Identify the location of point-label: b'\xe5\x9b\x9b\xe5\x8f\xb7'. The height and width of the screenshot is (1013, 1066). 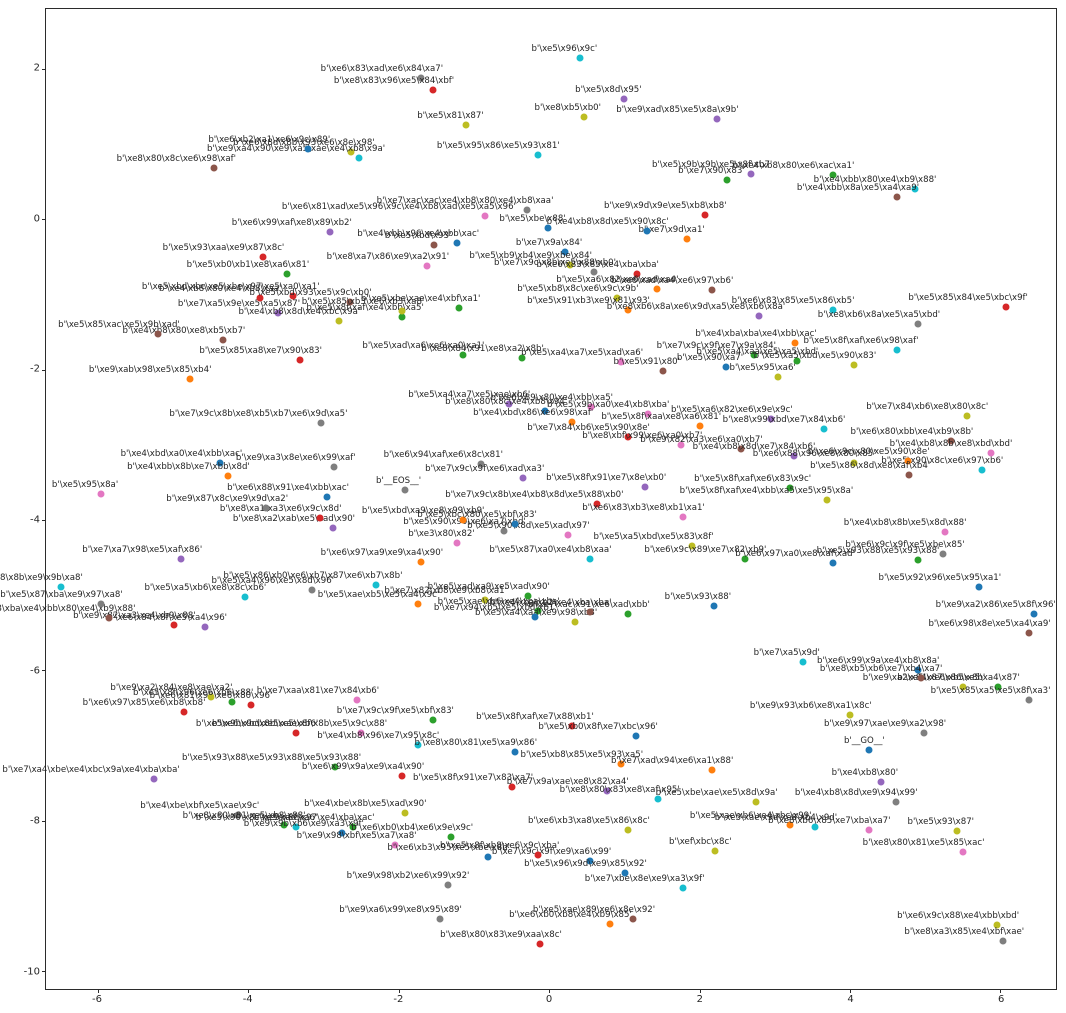
(712, 164).